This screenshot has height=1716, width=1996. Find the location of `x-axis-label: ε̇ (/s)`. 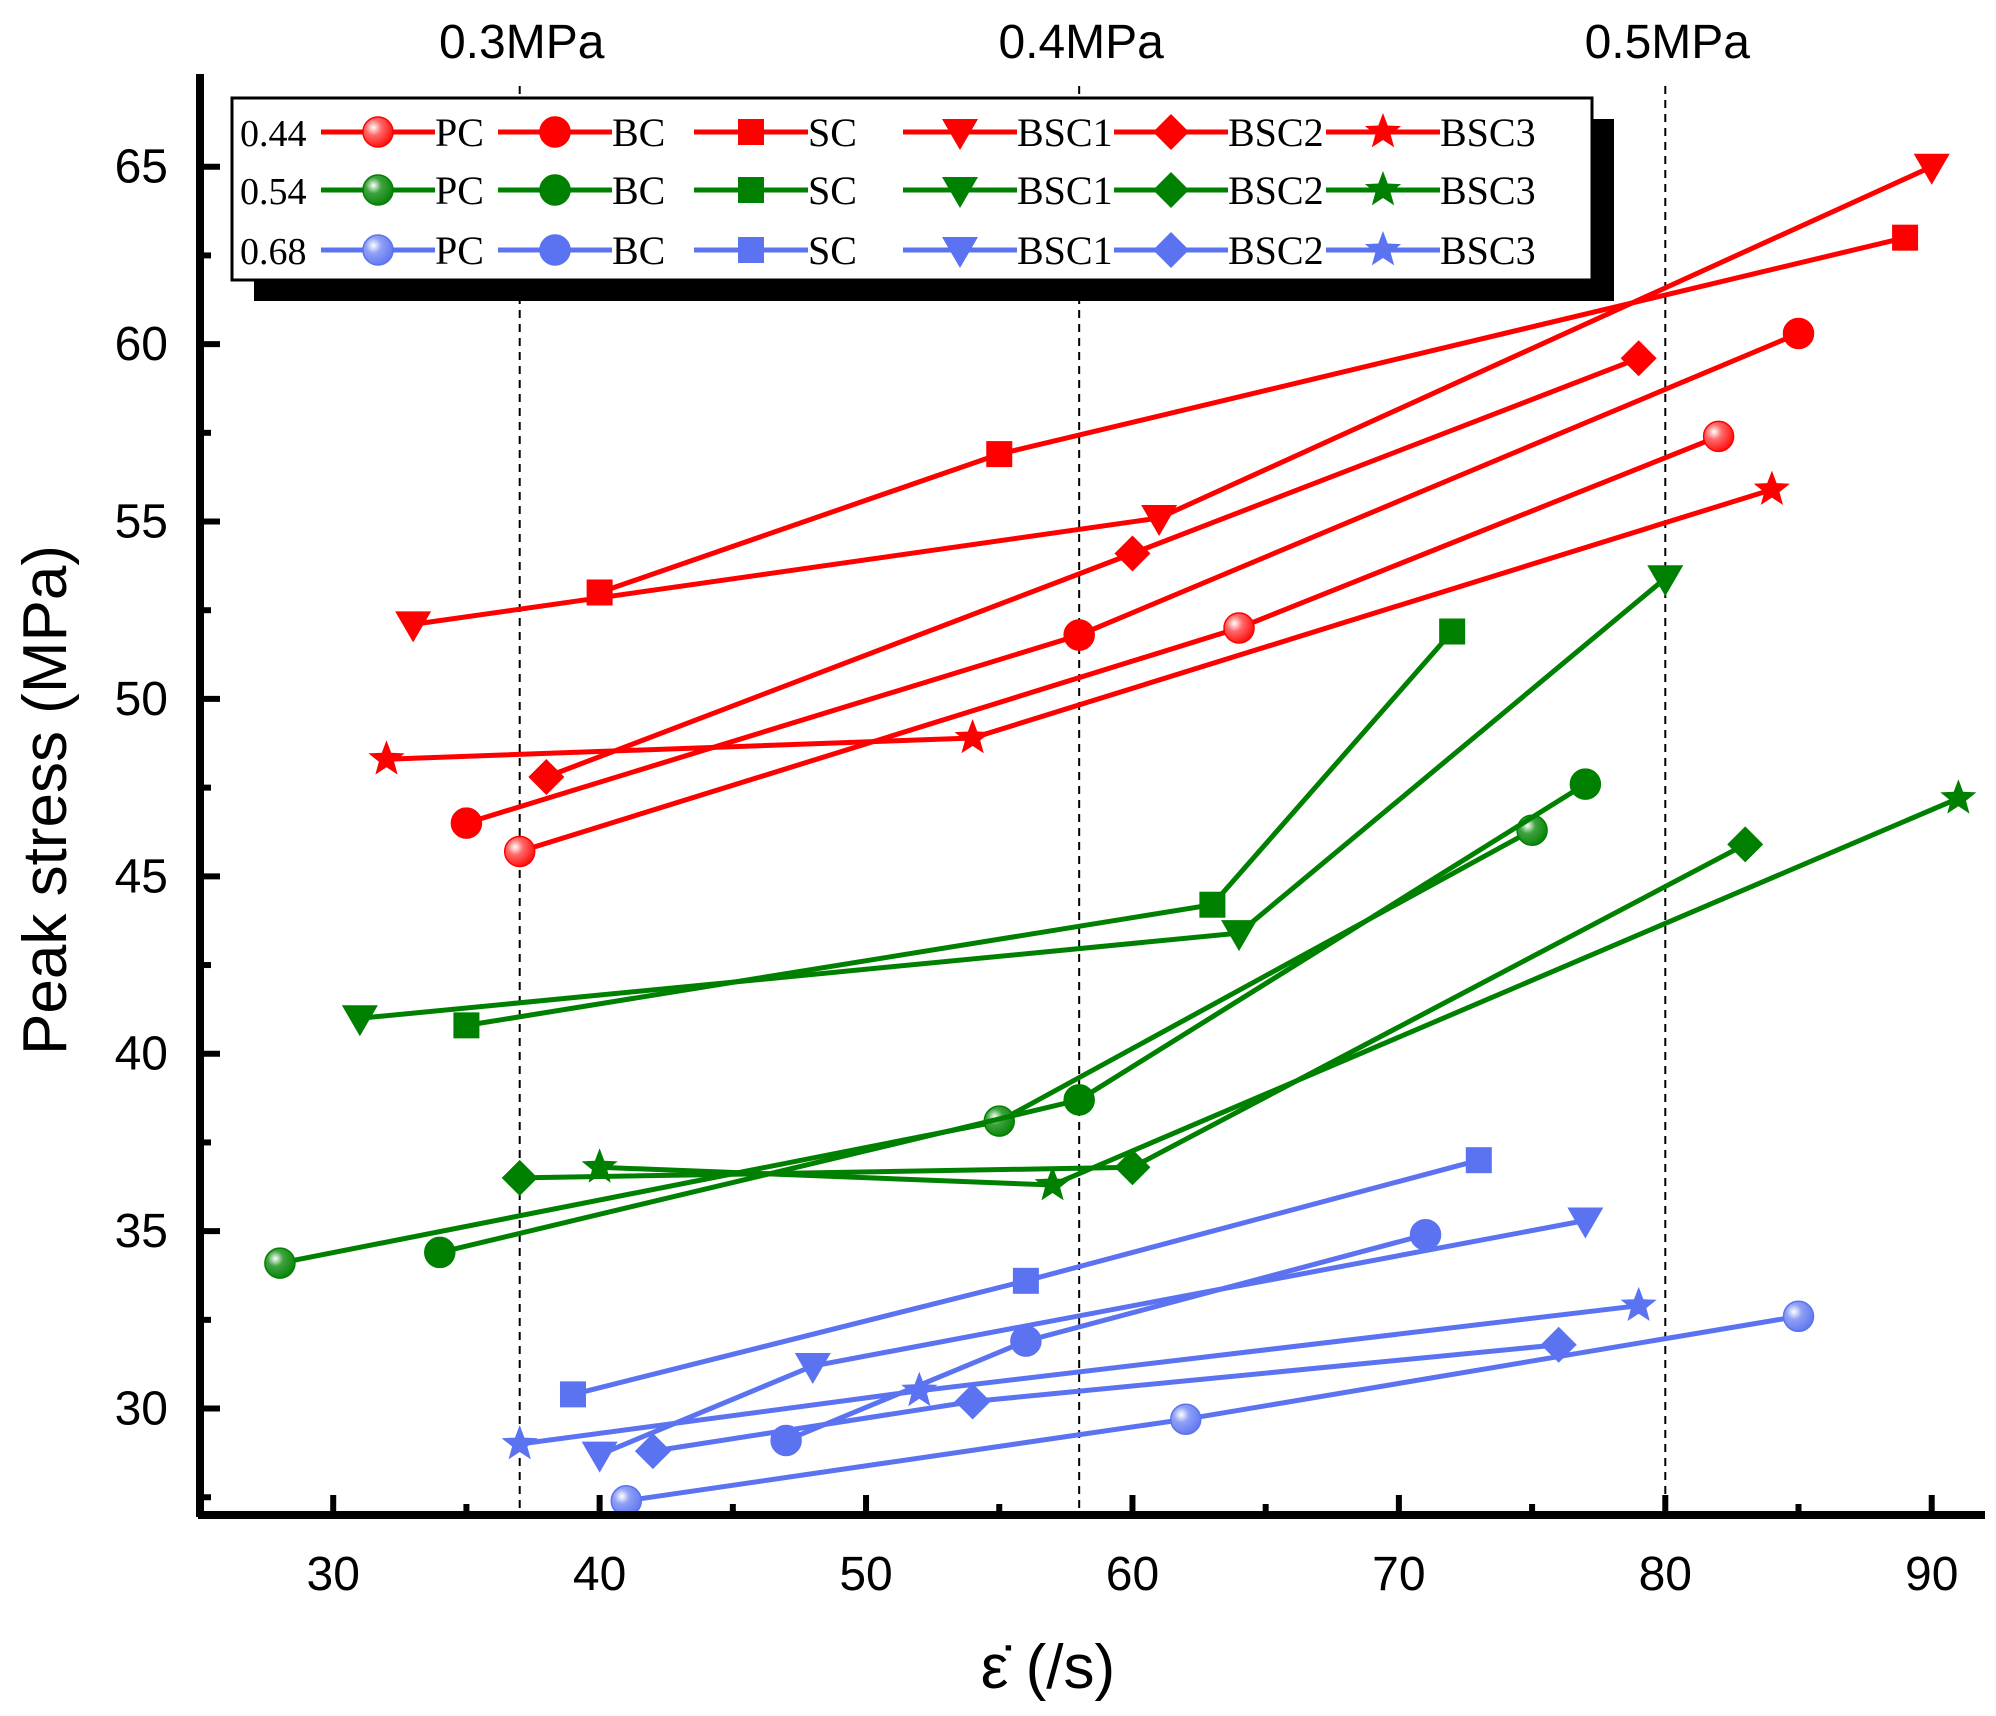

x-axis-label: ε̇ (/s) is located at coordinates (1048, 1667).